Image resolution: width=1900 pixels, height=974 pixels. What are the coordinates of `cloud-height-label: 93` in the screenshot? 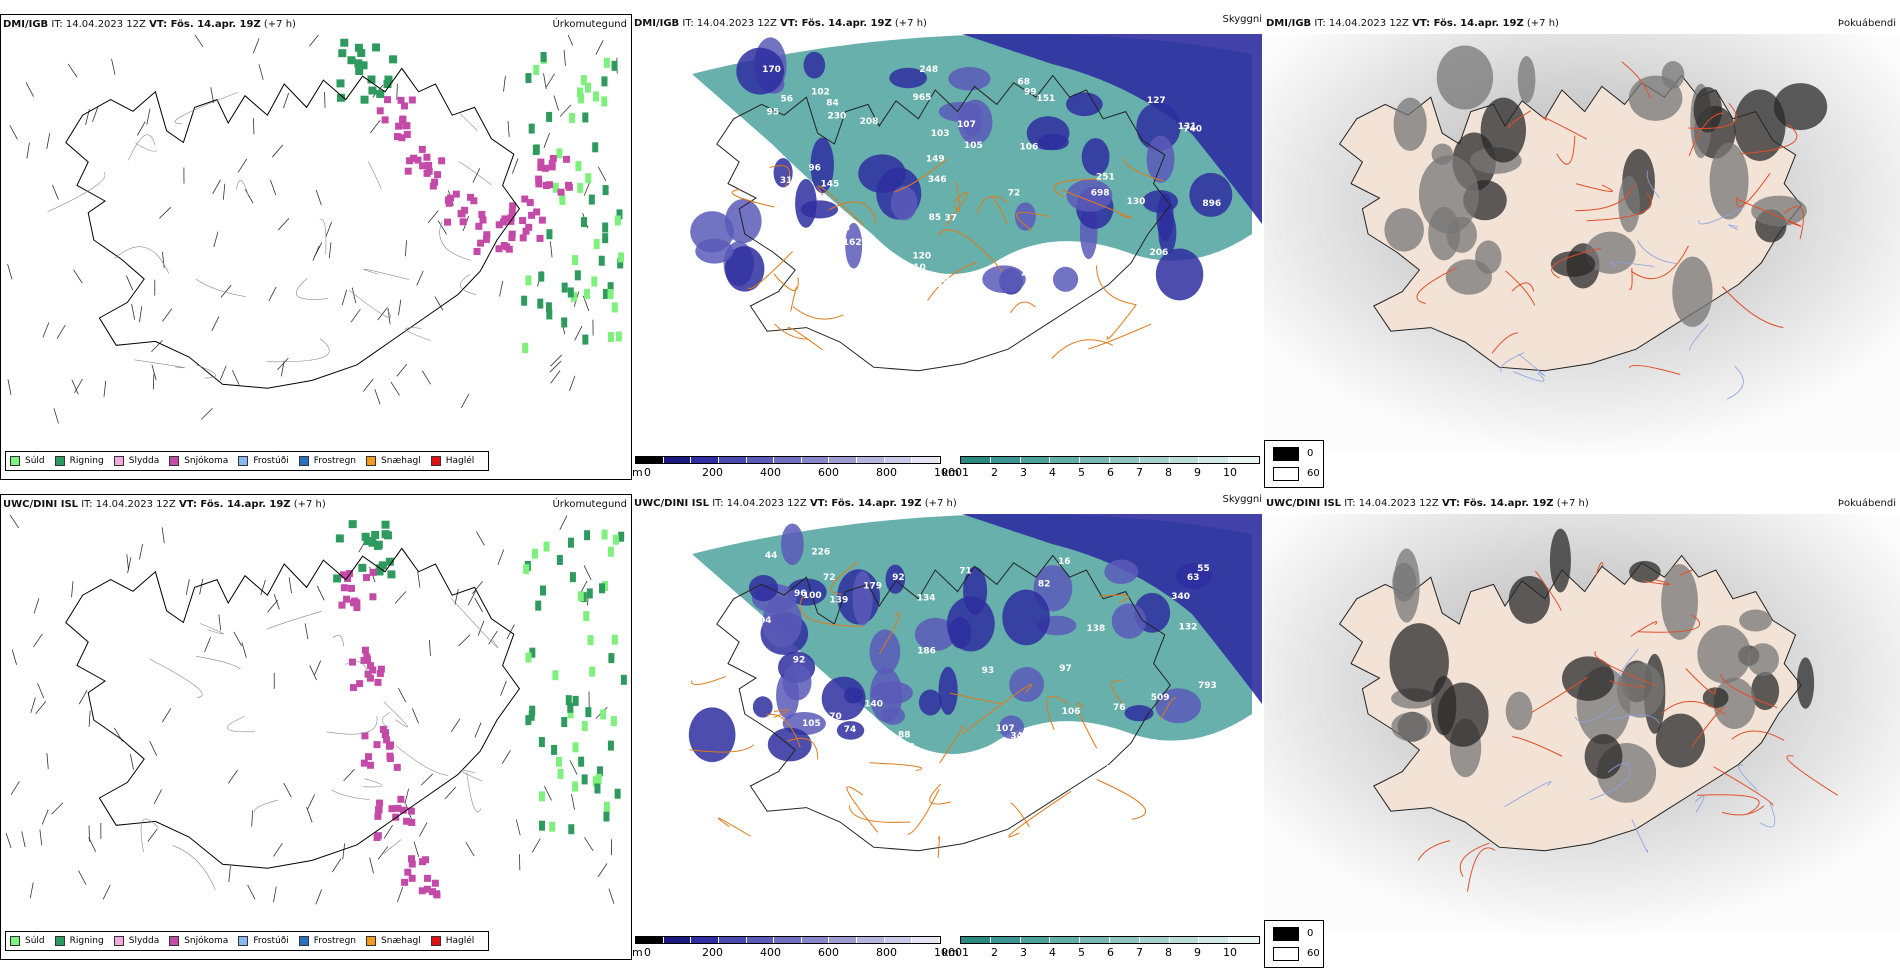 It's located at (988, 671).